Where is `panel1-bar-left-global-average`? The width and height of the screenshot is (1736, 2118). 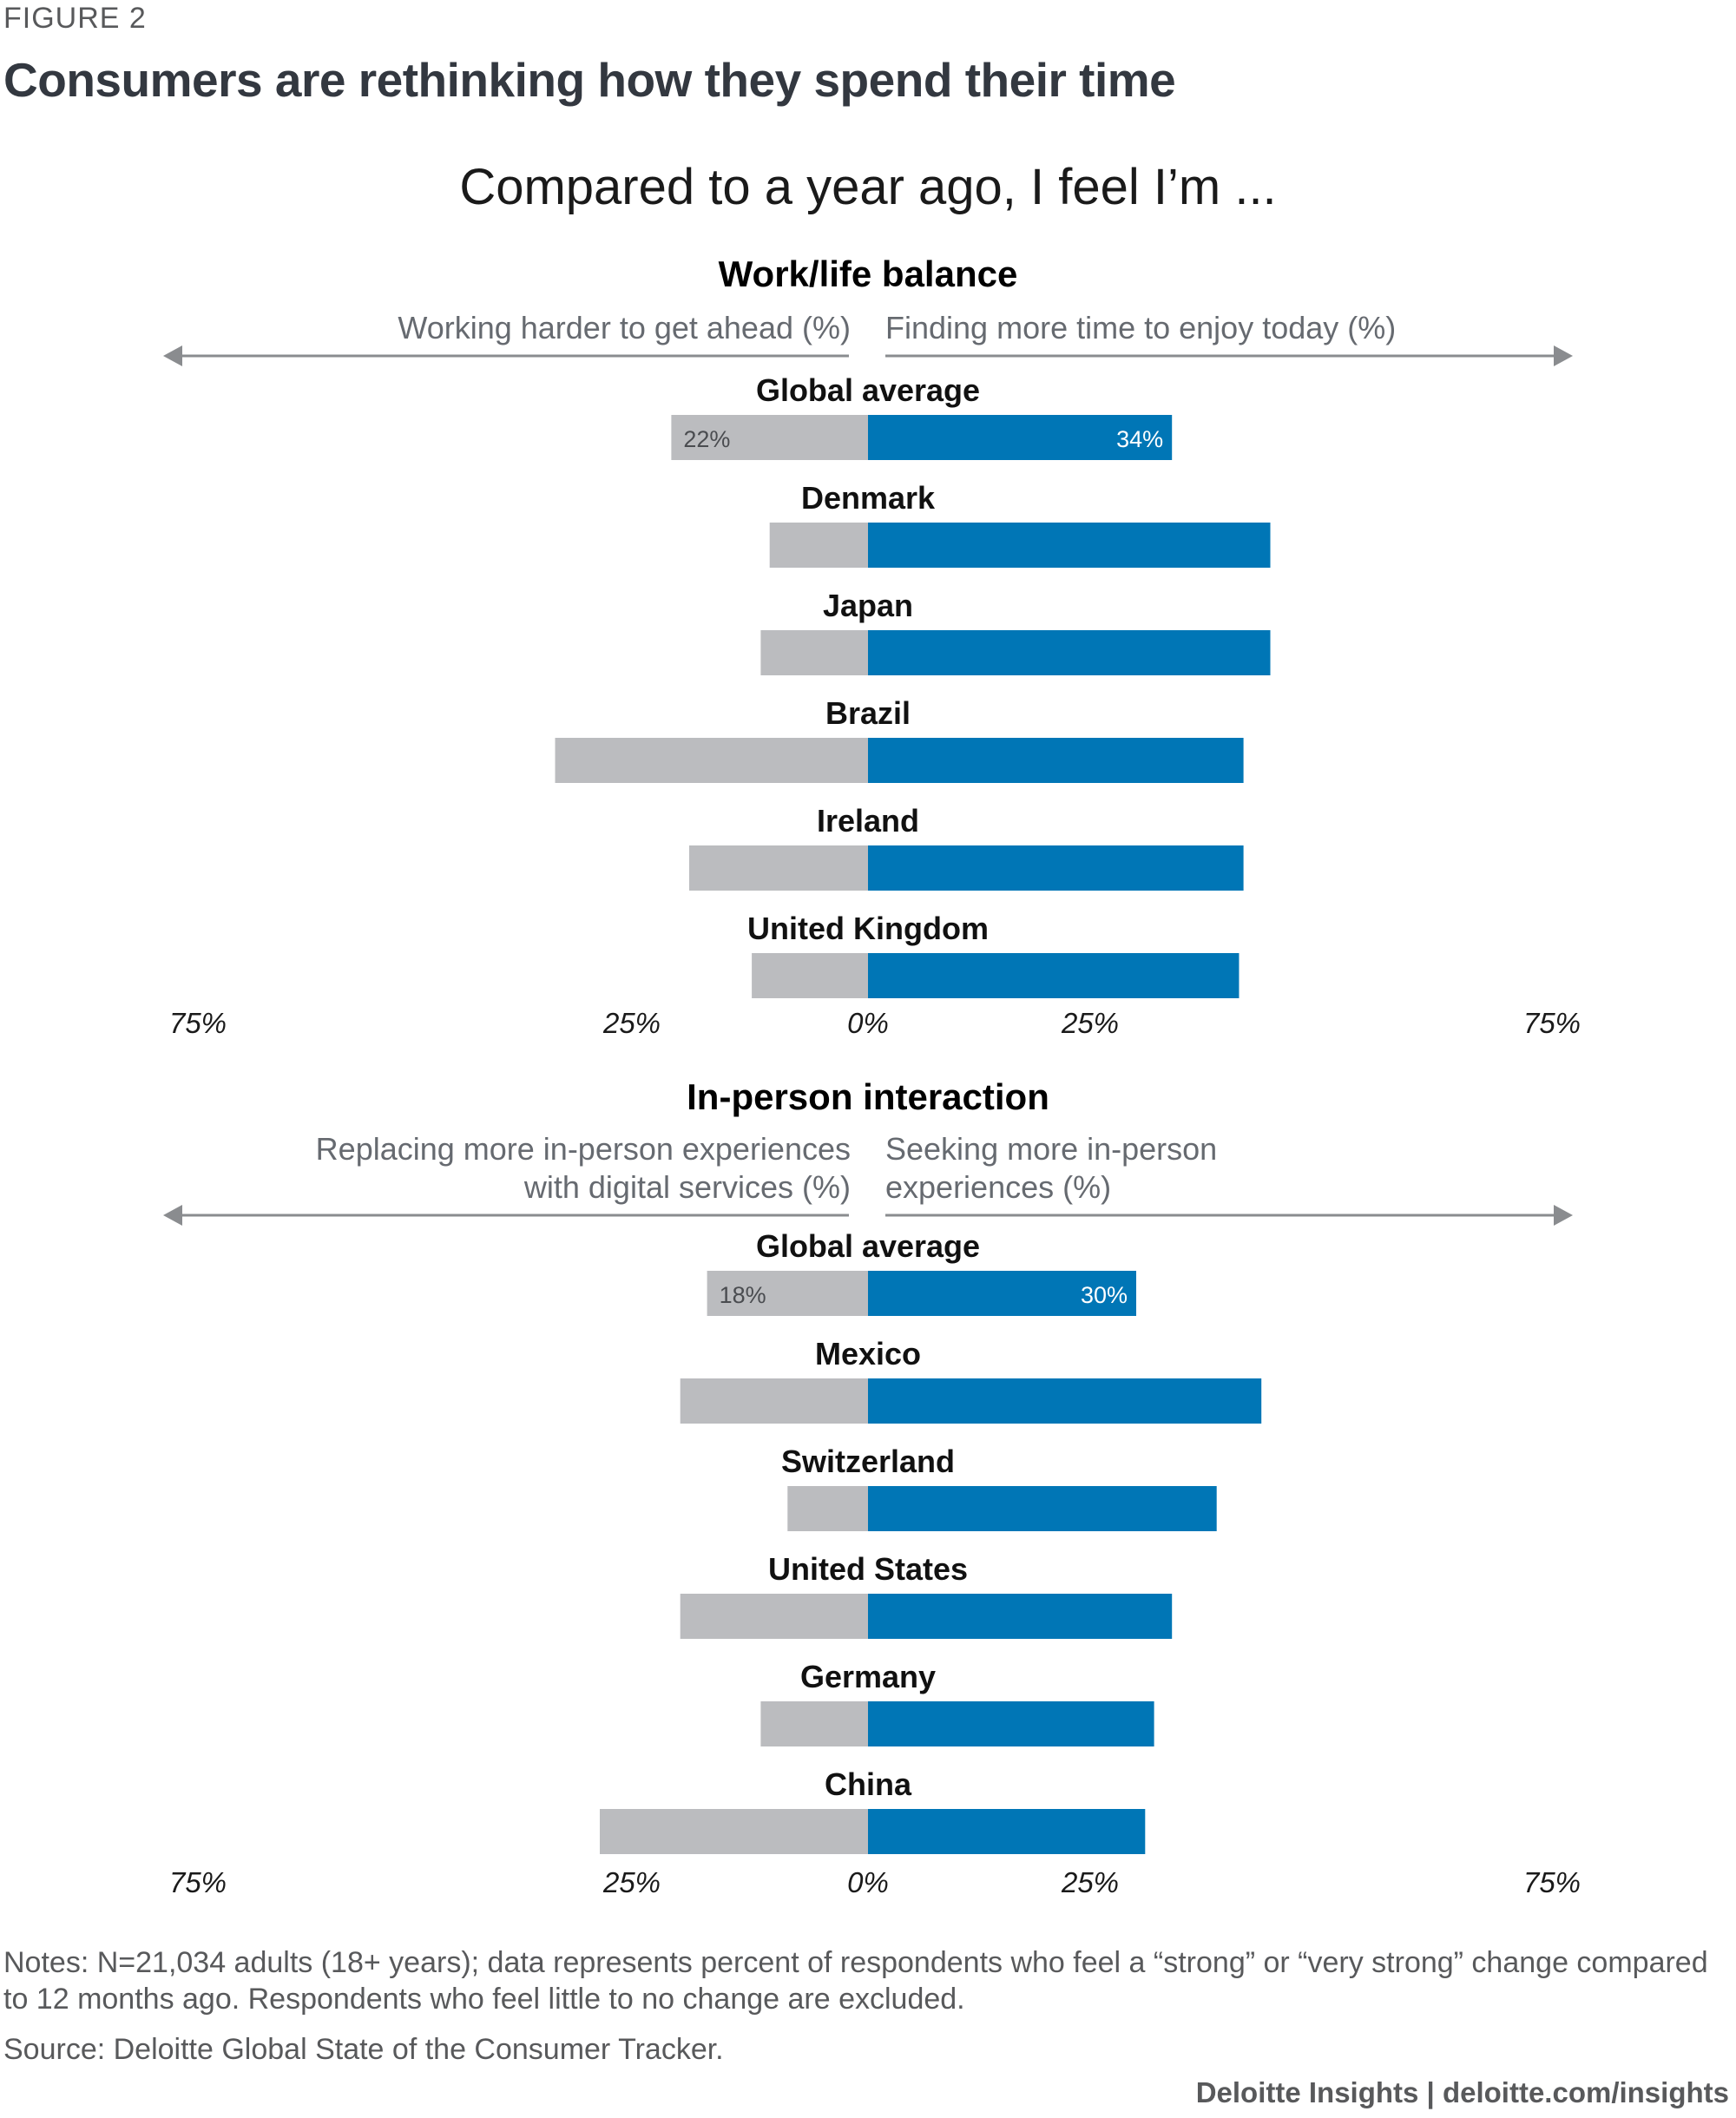
panel1-bar-left-global-average is located at coordinates (769, 437).